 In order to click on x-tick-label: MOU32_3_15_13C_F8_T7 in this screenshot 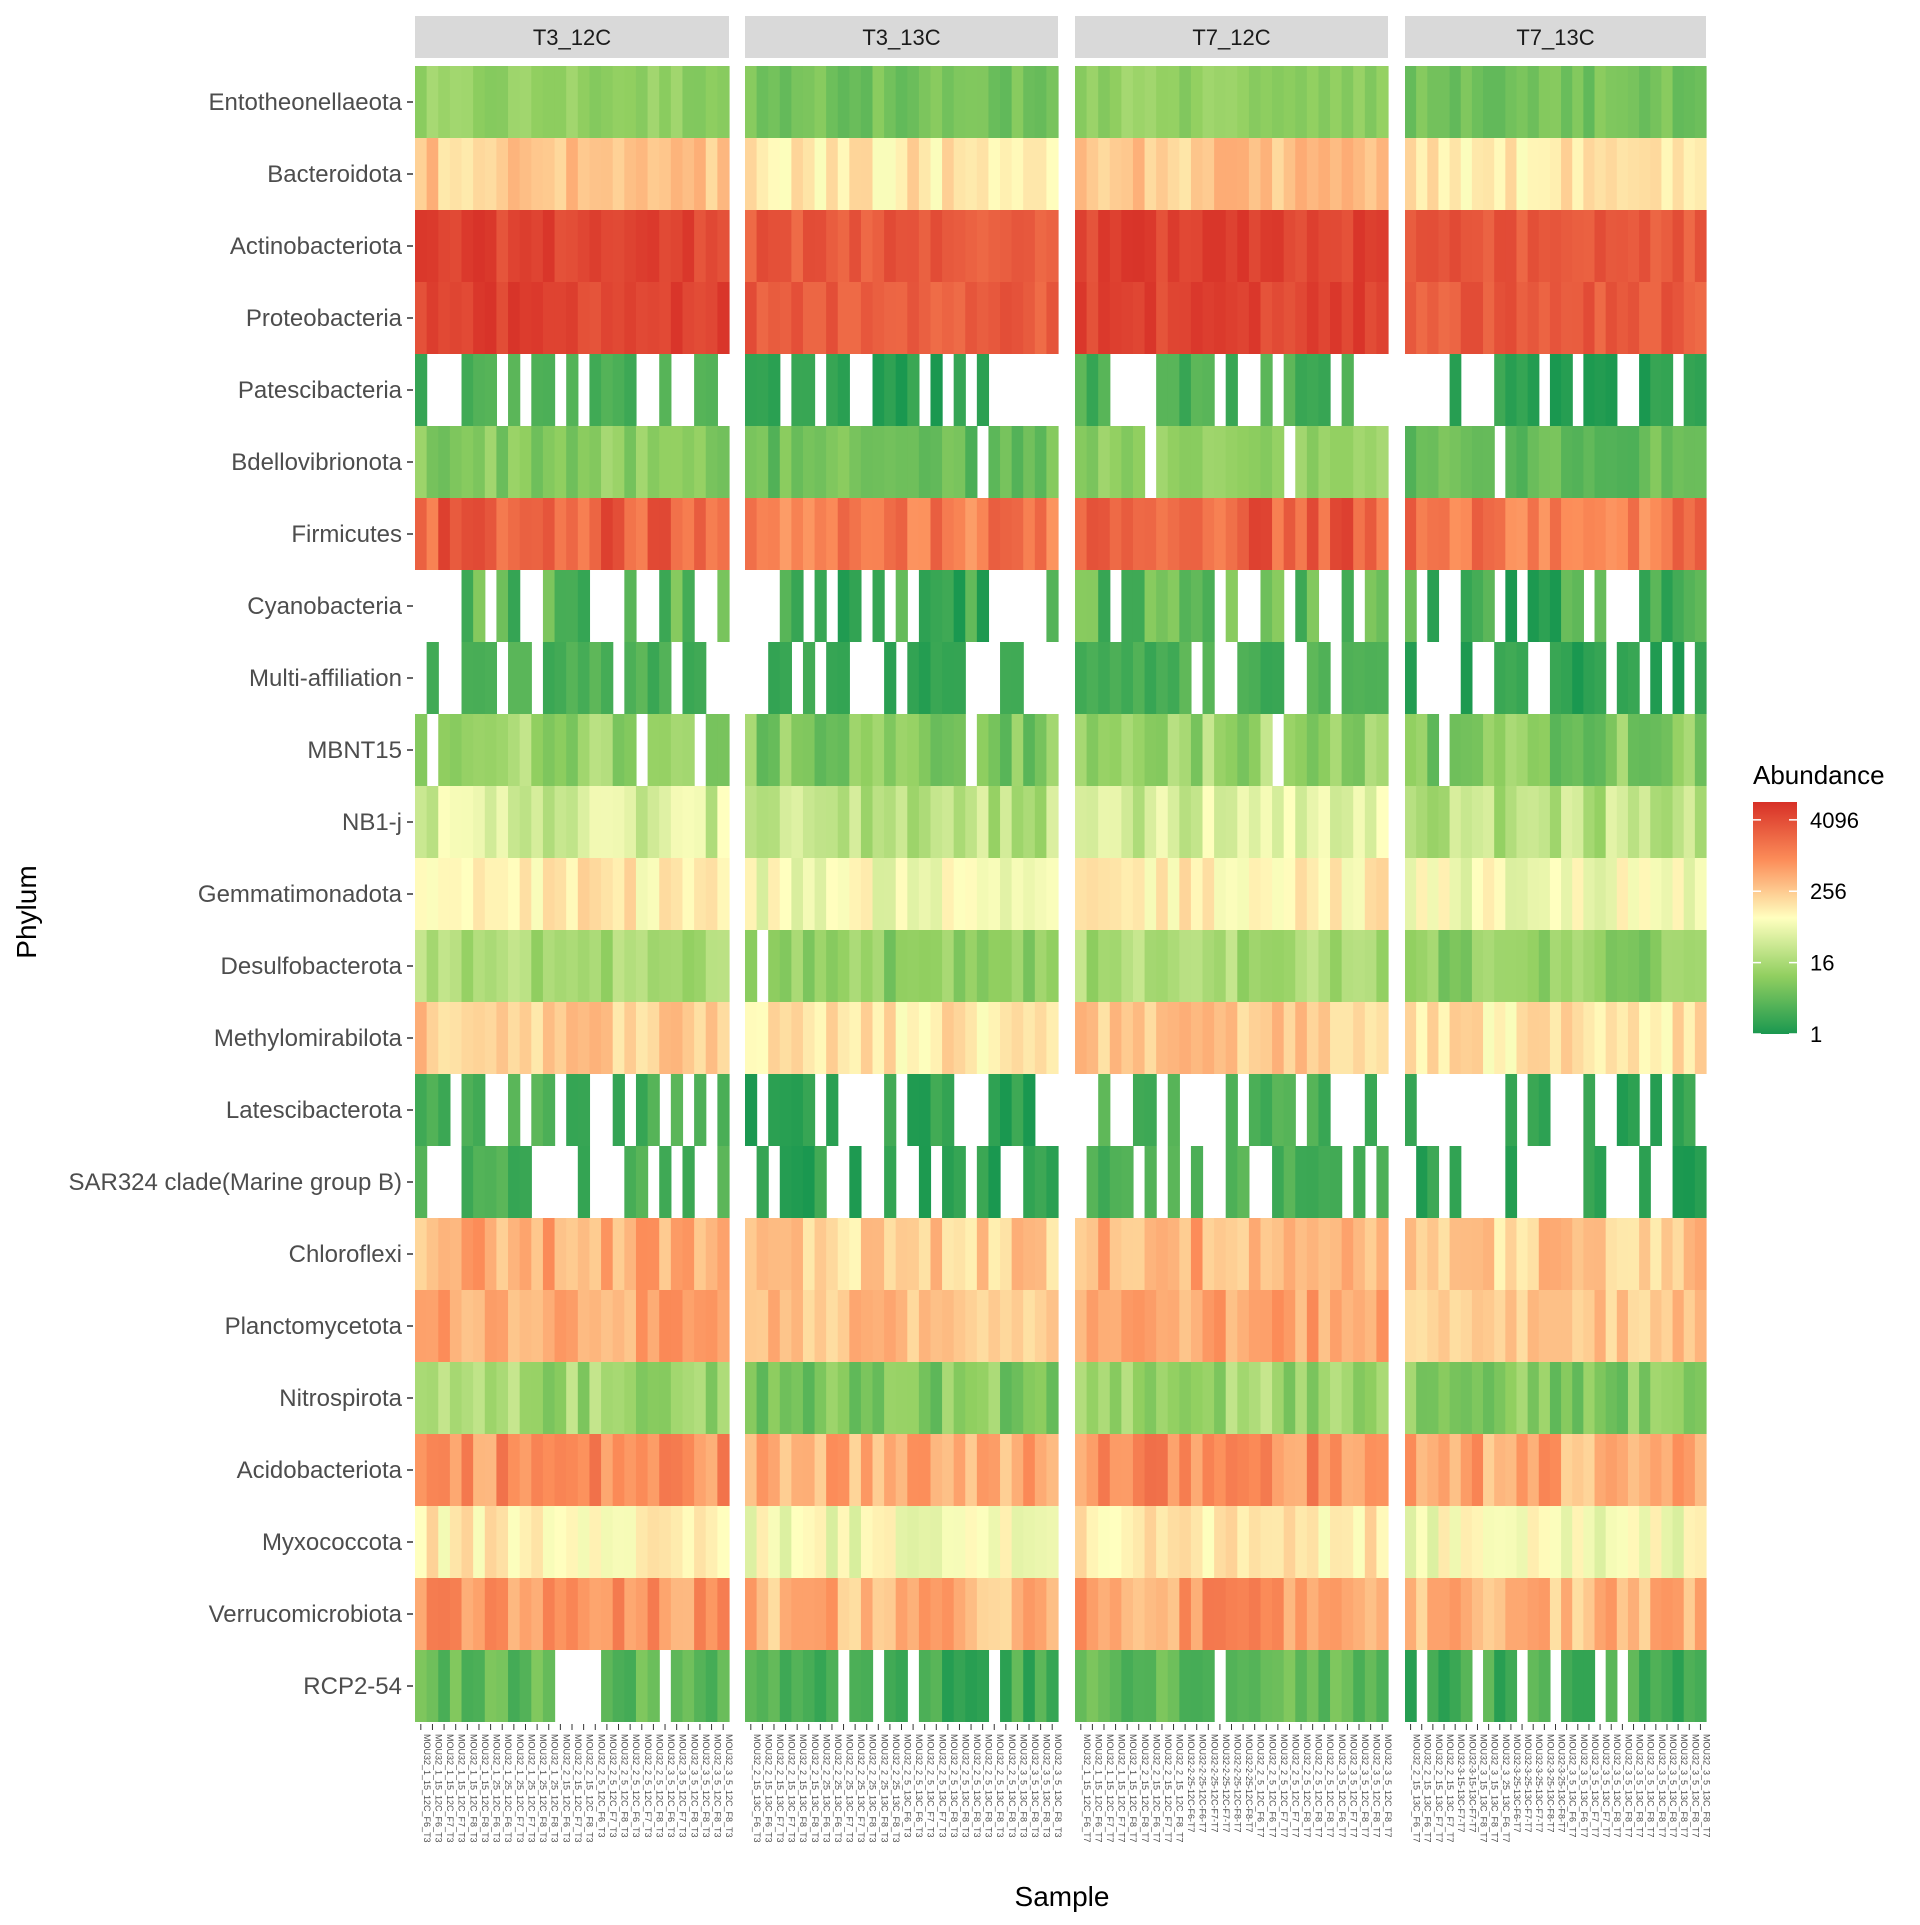, I will do `click(1495, 1788)`.